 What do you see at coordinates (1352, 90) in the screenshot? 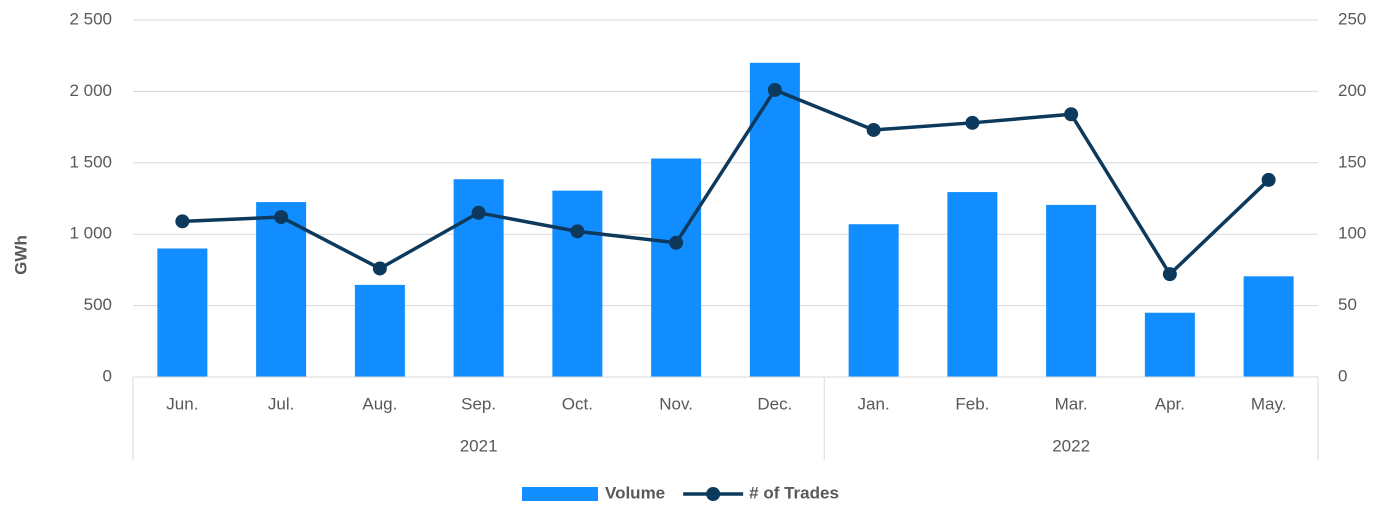
I see `y2-tick-label: 200` at bounding box center [1352, 90].